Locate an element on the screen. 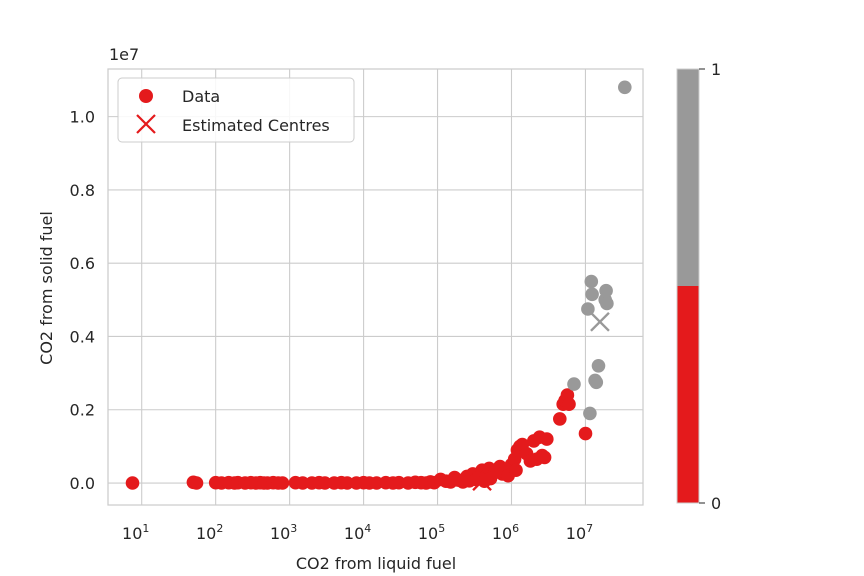 The height and width of the screenshot is (576, 864). x-tick-exponent: 2 is located at coordinates (219, 528).